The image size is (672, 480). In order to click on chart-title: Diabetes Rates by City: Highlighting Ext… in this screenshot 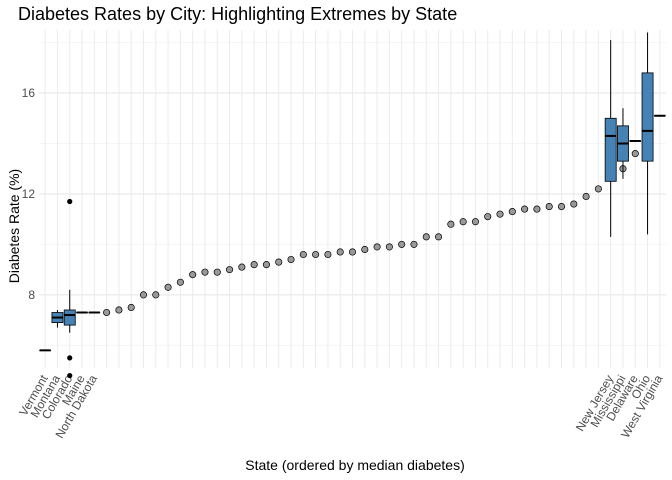, I will do `click(237, 14)`.